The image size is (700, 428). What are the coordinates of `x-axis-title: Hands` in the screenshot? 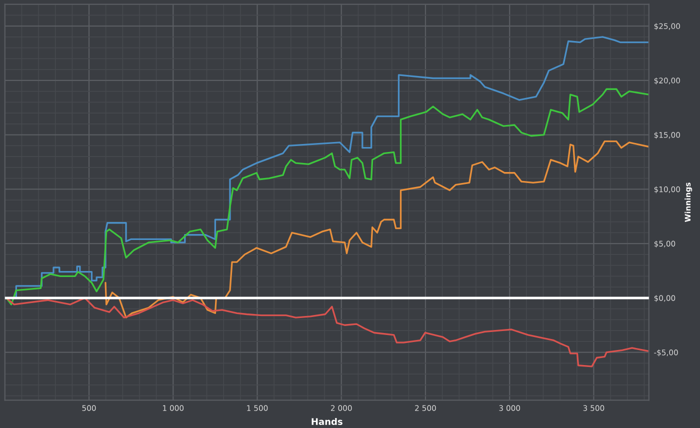 It's located at (327, 421).